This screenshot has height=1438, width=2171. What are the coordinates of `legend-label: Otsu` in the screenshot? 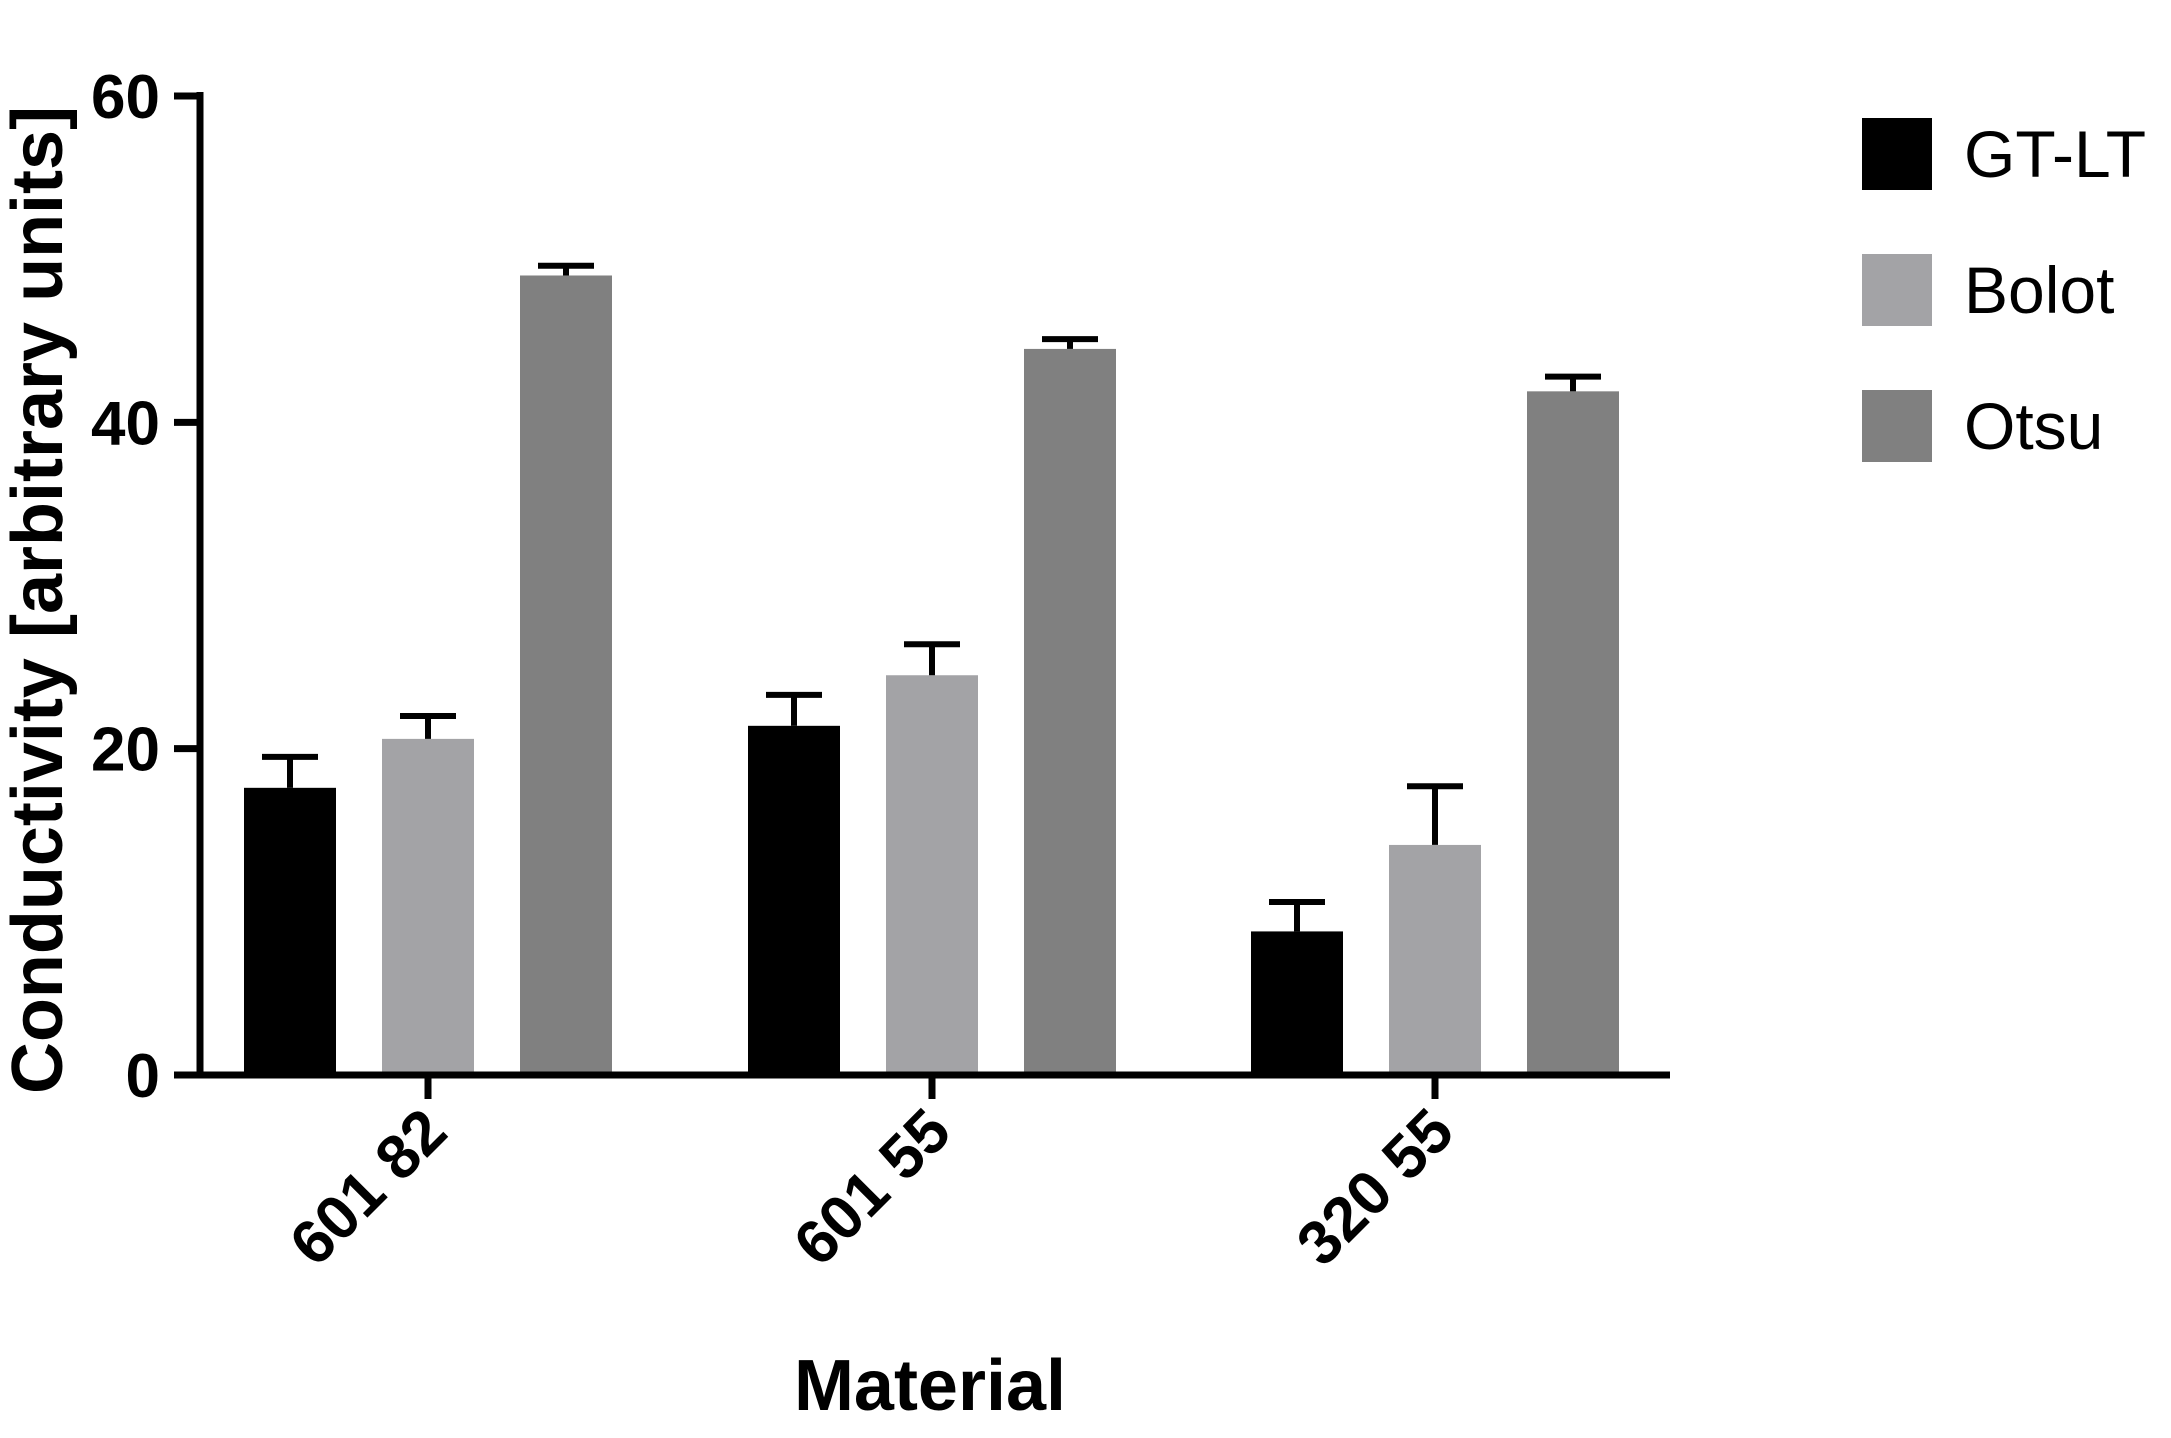 It's located at (2033, 426).